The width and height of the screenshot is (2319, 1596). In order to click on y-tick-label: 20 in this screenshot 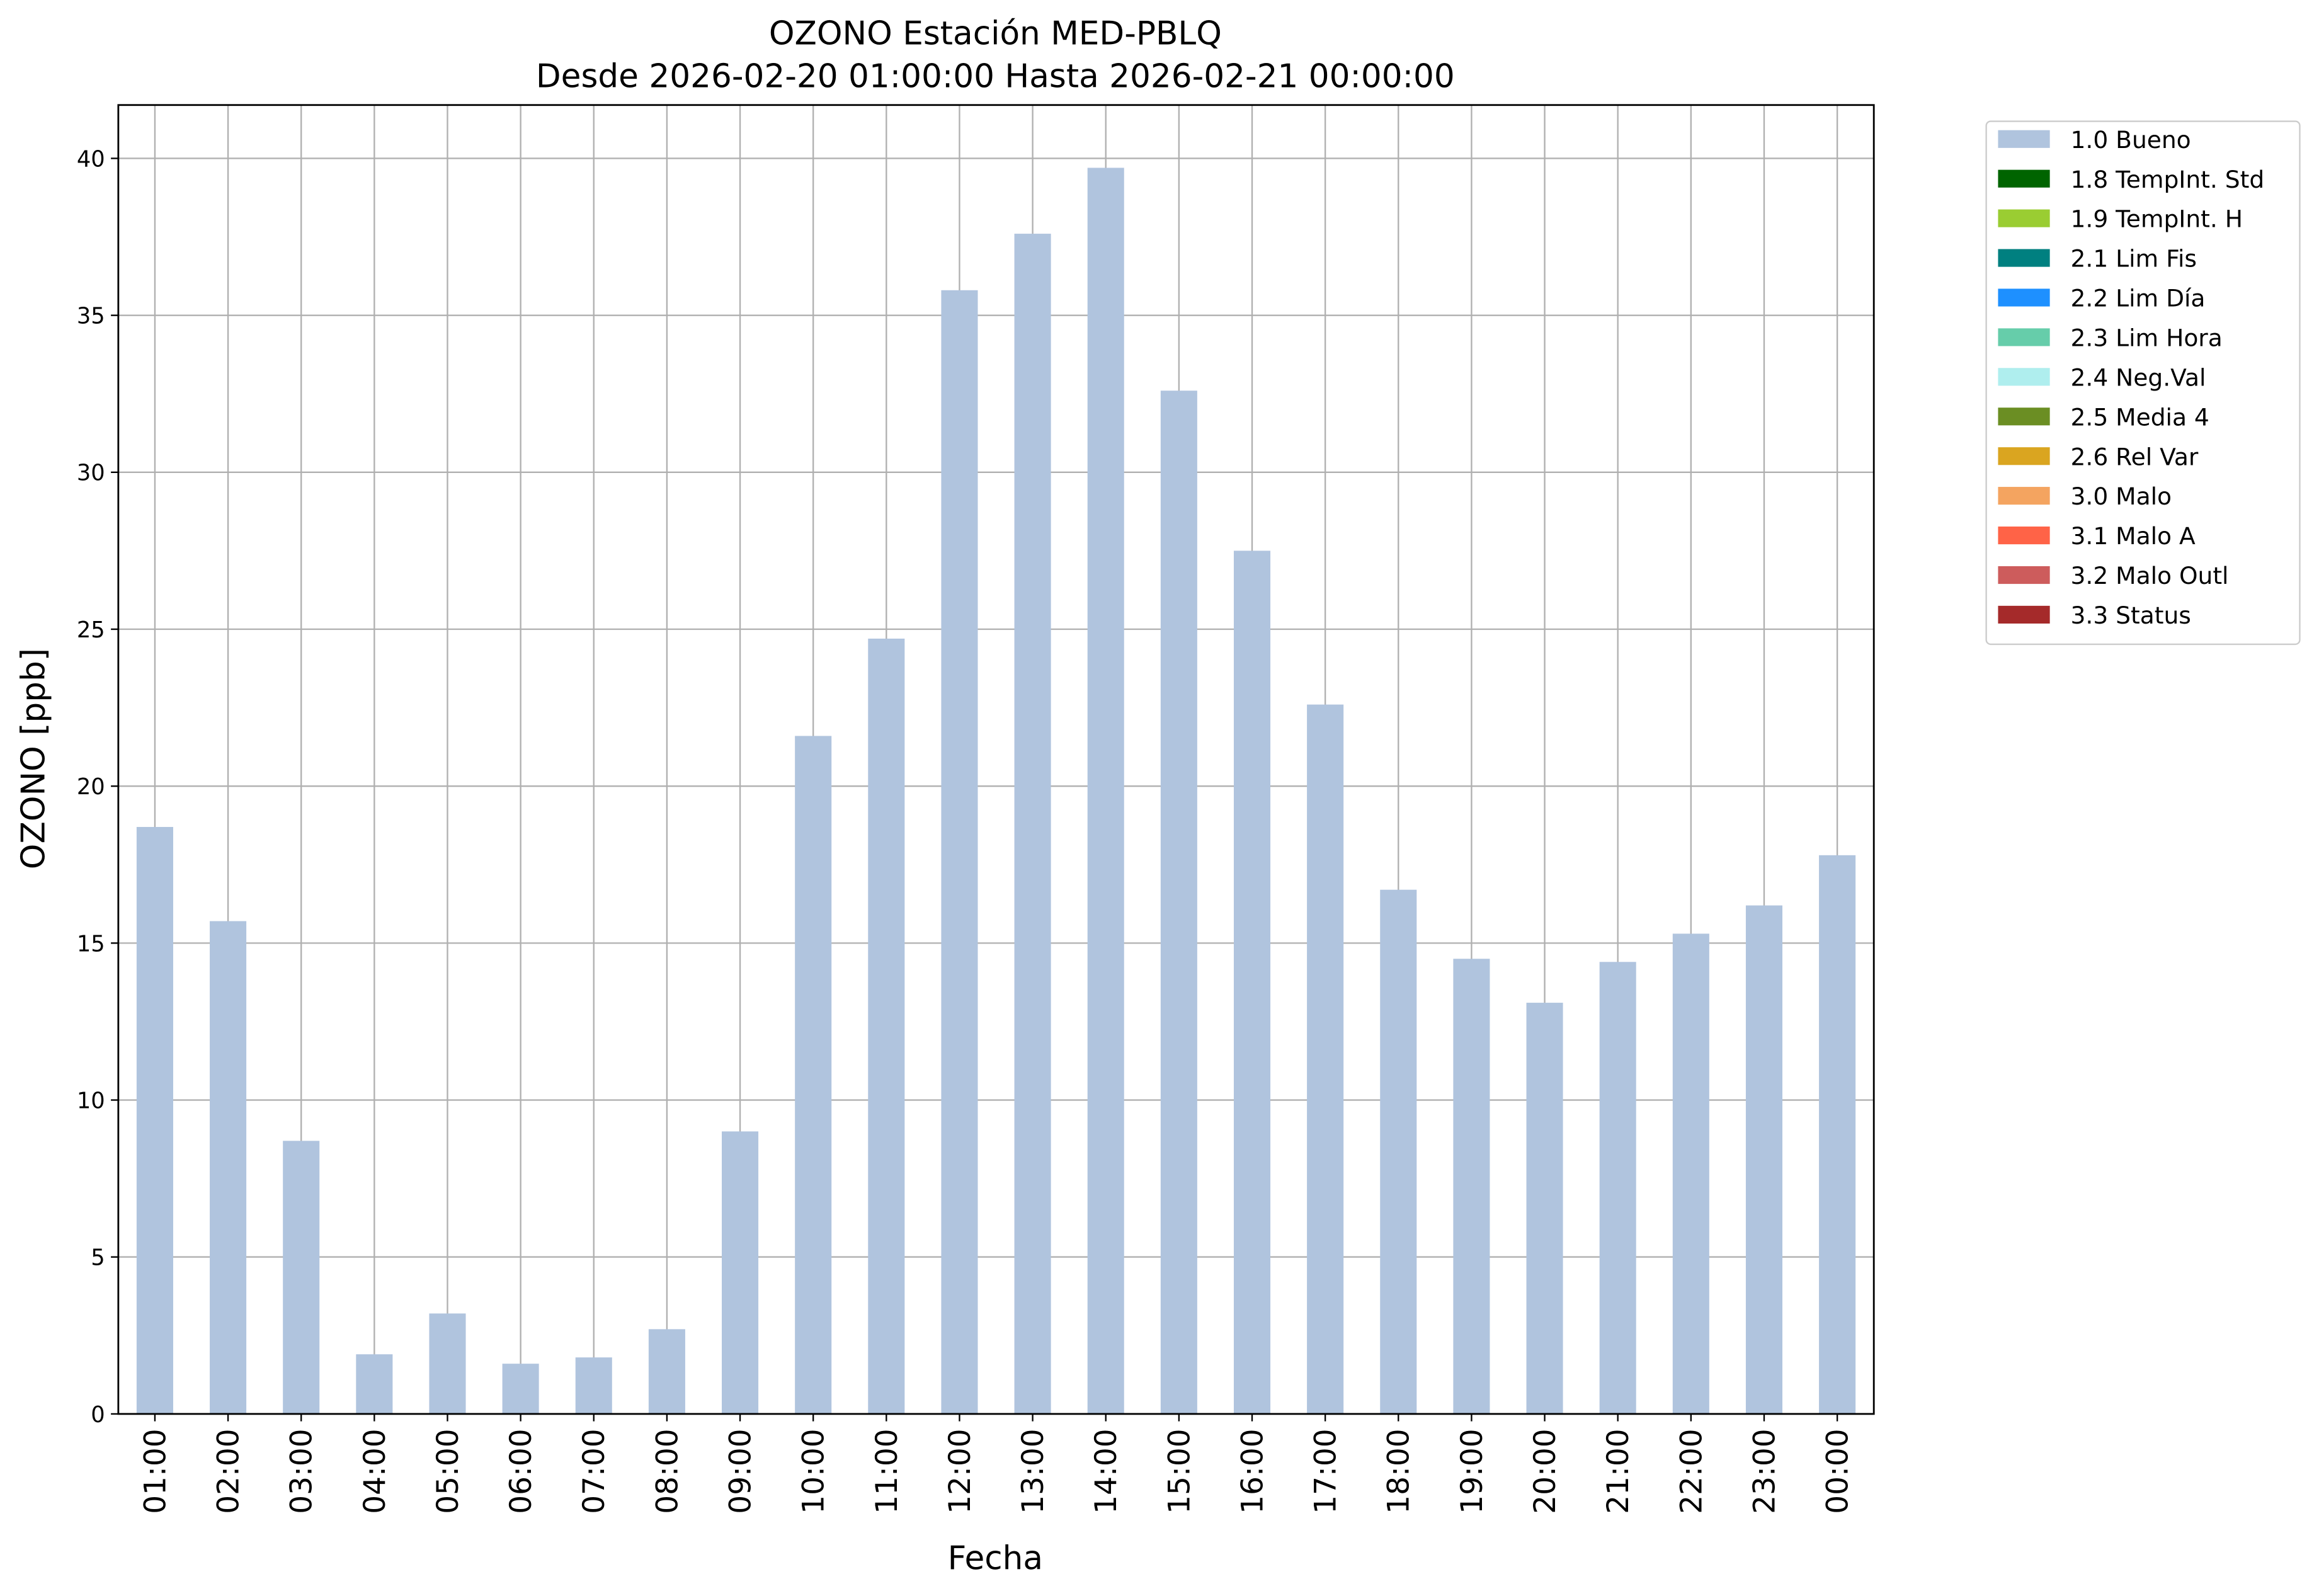, I will do `click(91, 787)`.